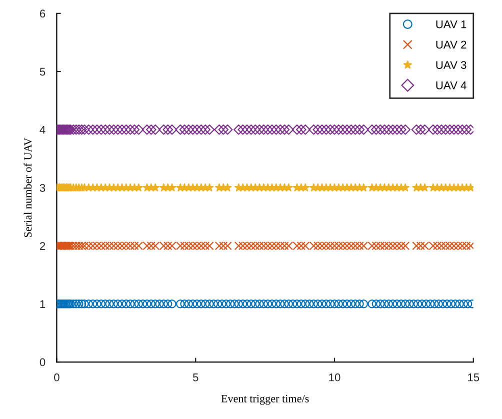 The height and width of the screenshot is (419, 502). Describe the element at coordinates (451, 24) in the screenshot. I see `legend-label: UAV 1` at that location.